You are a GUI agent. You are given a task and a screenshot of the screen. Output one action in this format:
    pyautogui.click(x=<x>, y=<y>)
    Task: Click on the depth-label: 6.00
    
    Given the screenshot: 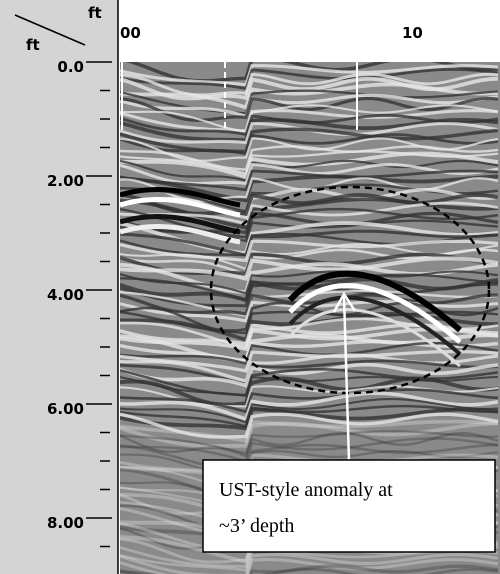 What is the action you would take?
    pyautogui.click(x=65, y=409)
    